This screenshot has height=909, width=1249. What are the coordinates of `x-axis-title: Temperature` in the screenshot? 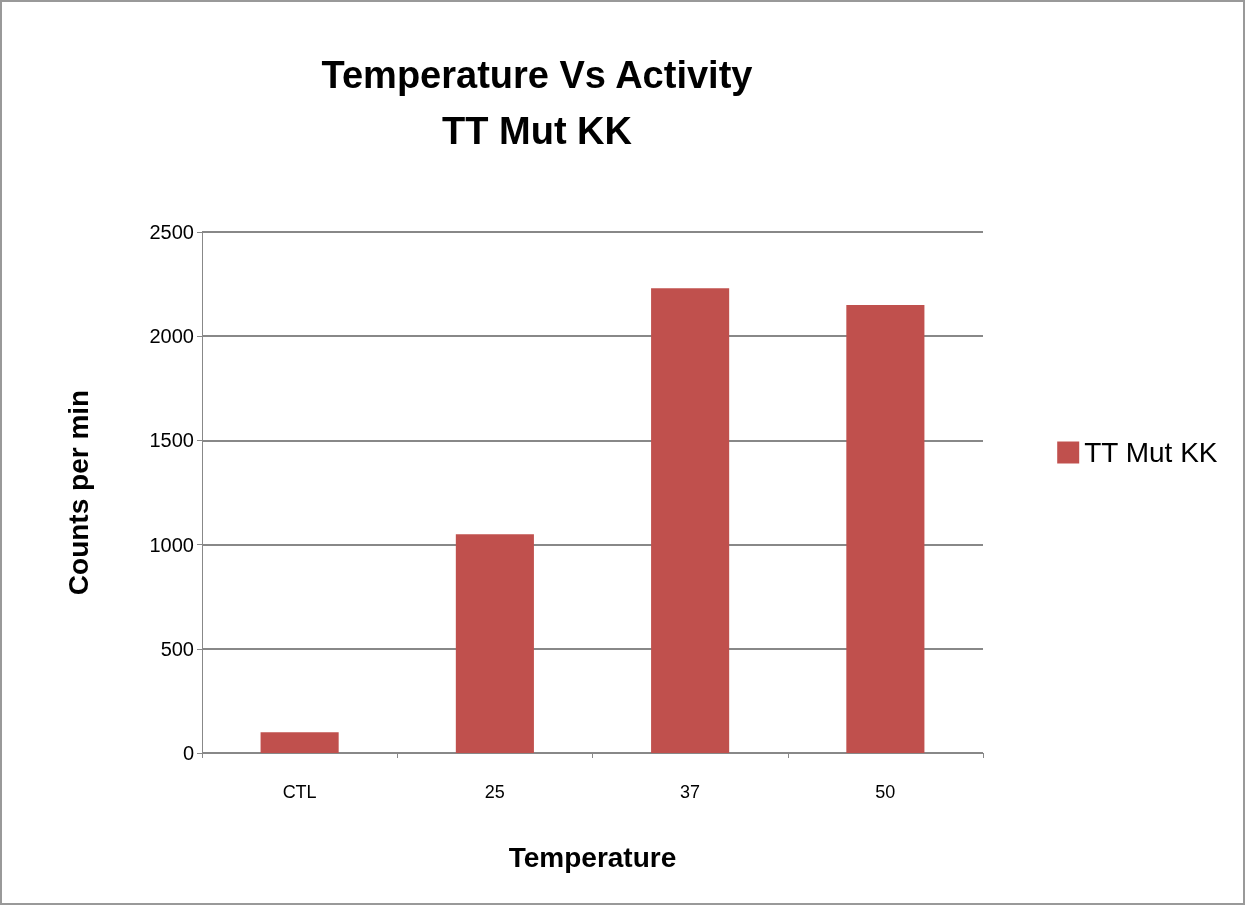 It's located at (592, 857).